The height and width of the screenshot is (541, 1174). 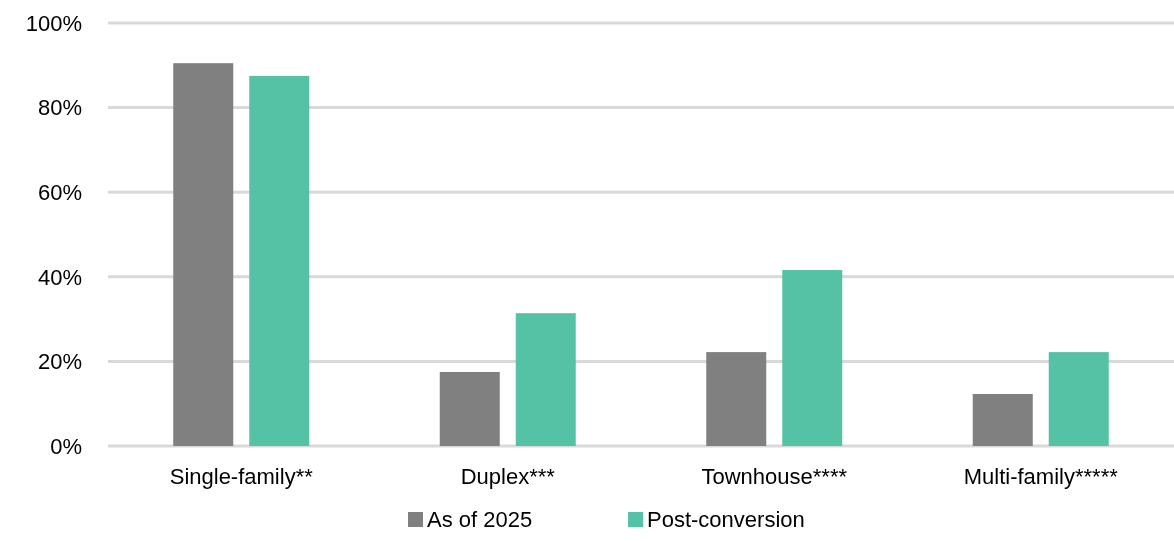 I want to click on y-tick-label: 20%, so click(x=59, y=362).